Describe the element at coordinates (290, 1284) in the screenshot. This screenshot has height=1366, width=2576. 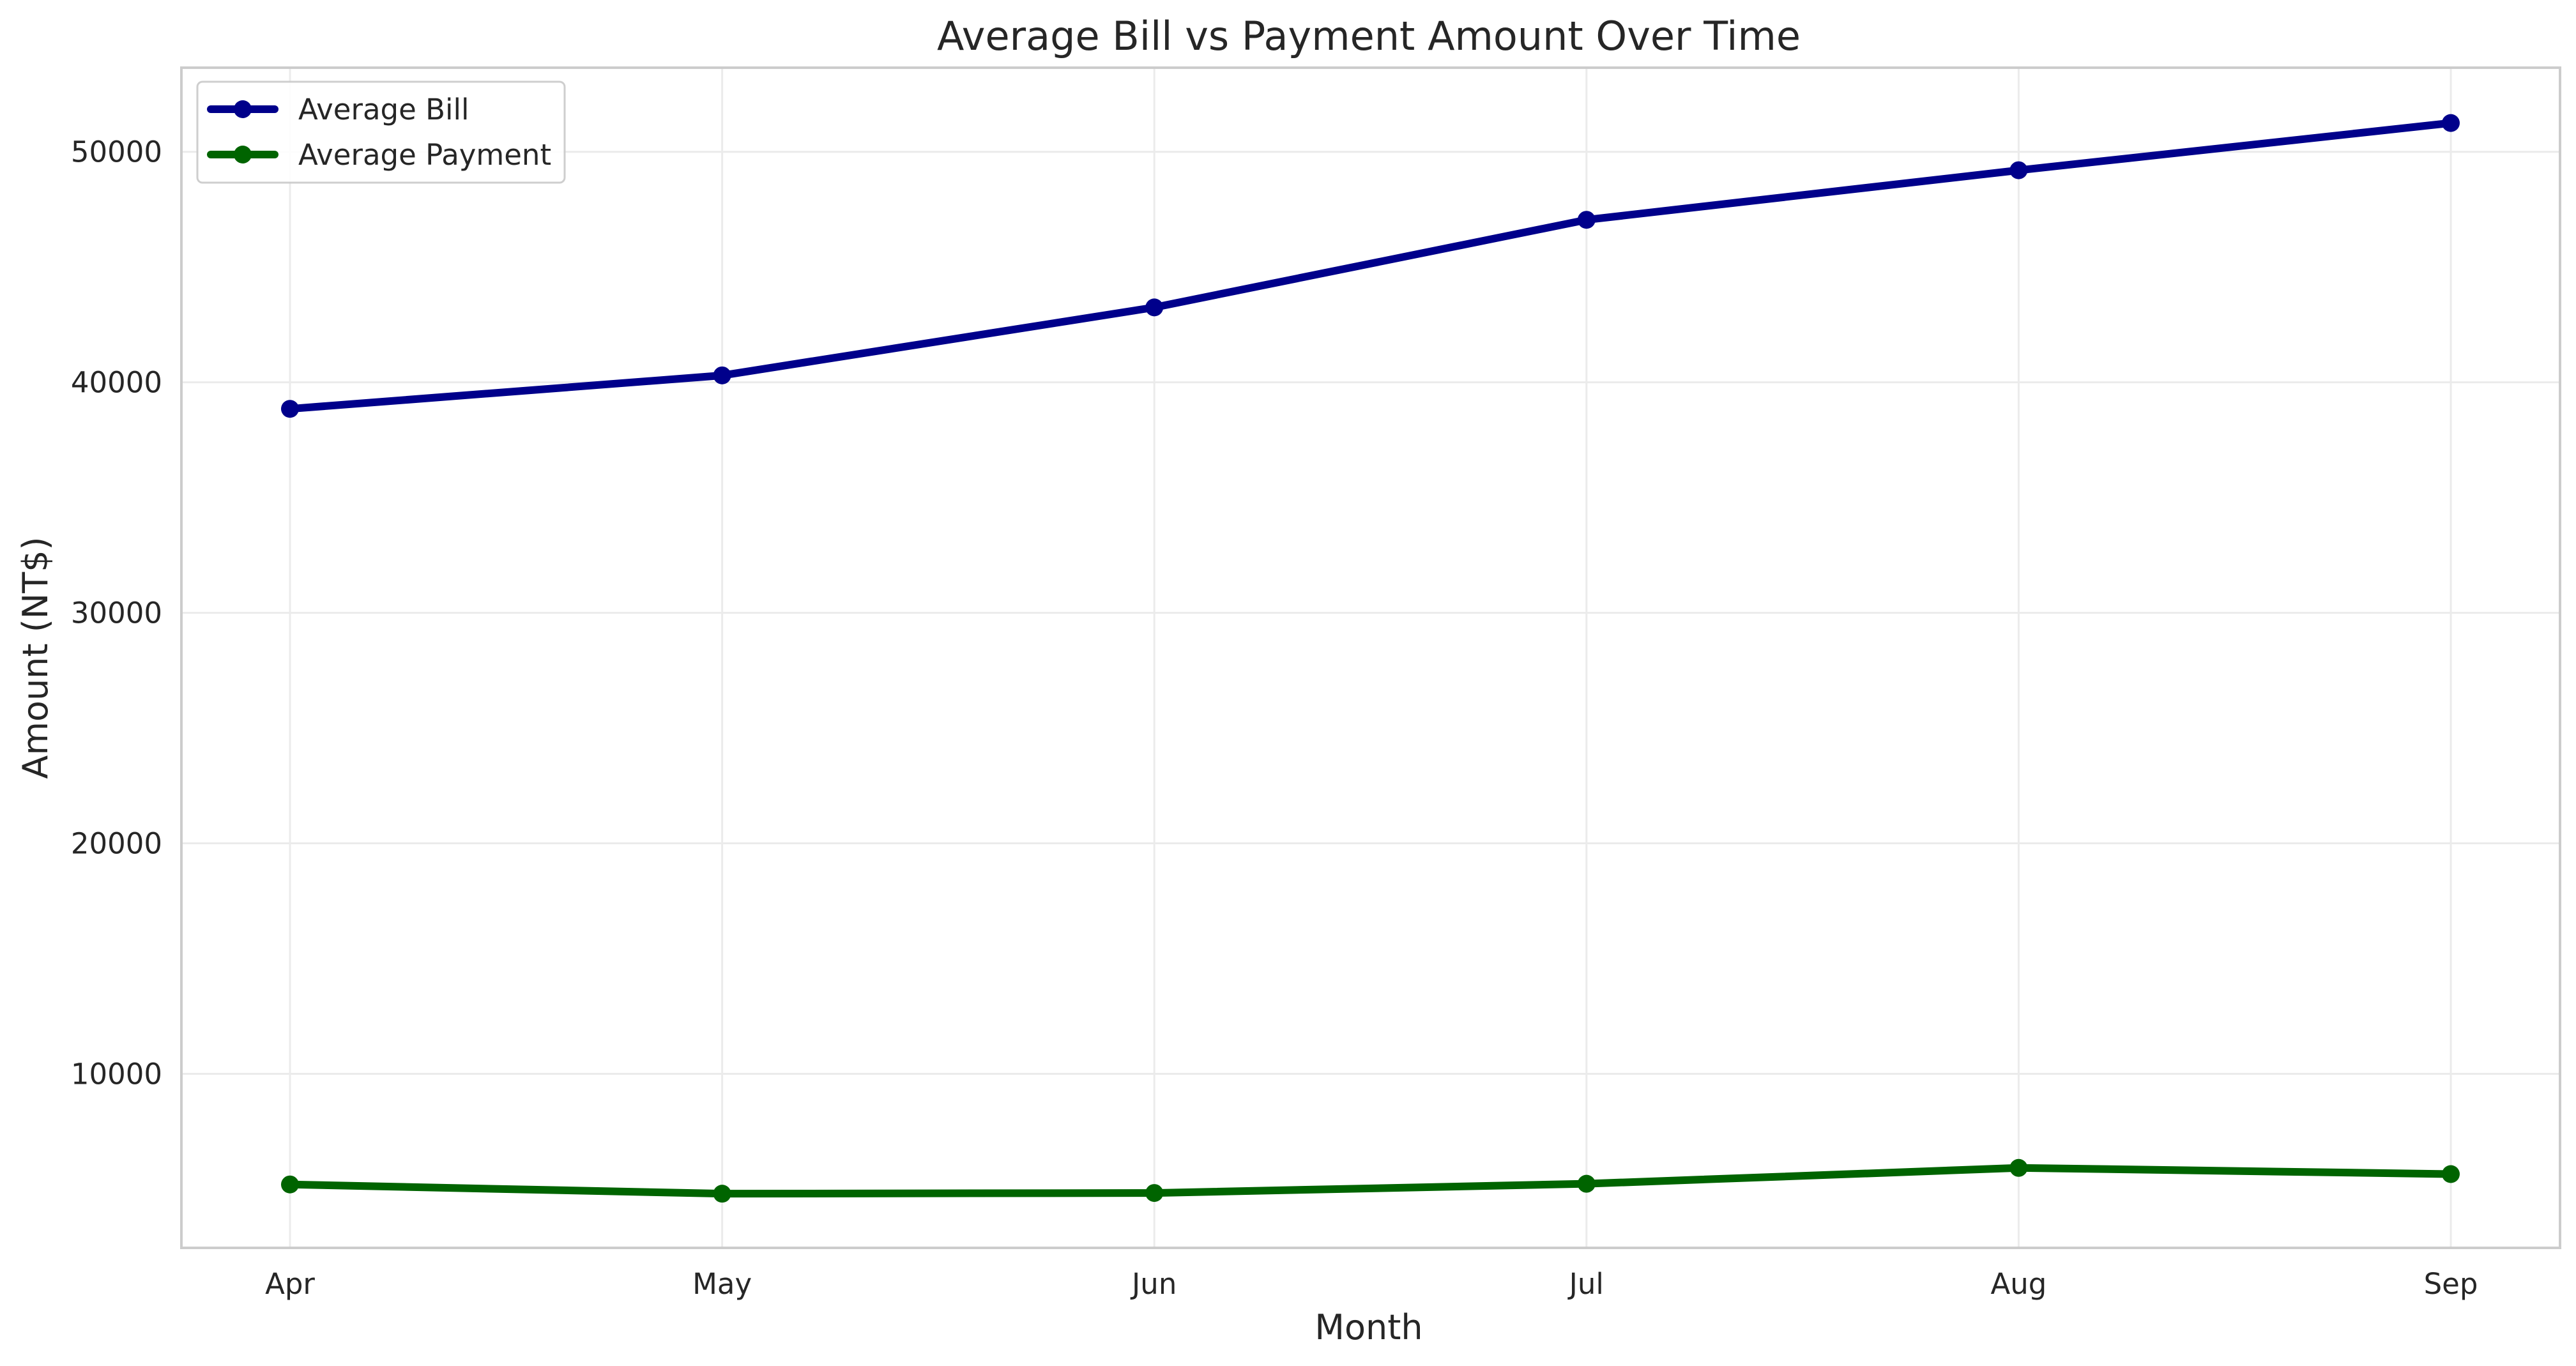
I see `x-tick-label: Apr` at that location.